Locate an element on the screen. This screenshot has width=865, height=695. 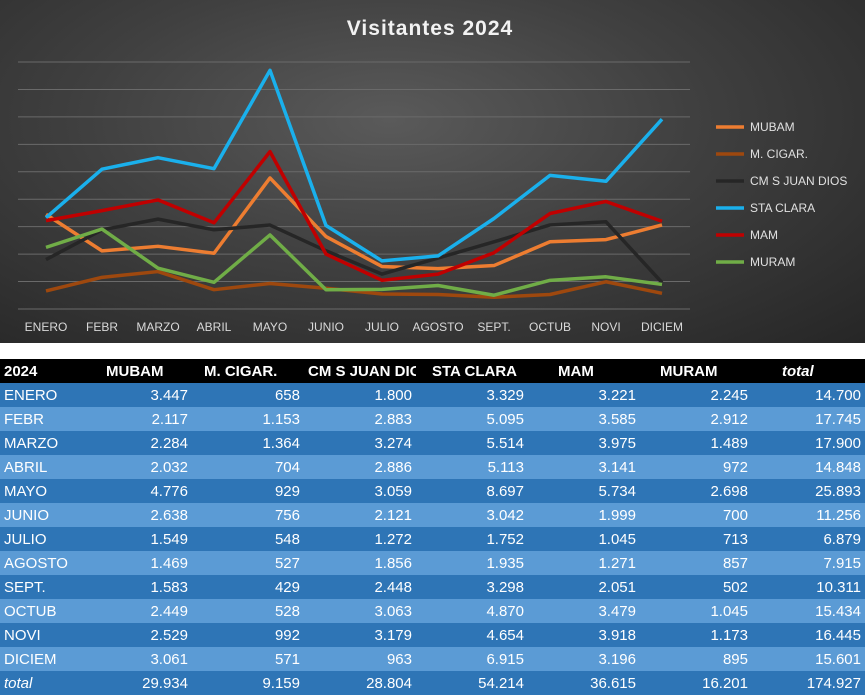
table-cell: 3.918 is located at coordinates (584, 635).